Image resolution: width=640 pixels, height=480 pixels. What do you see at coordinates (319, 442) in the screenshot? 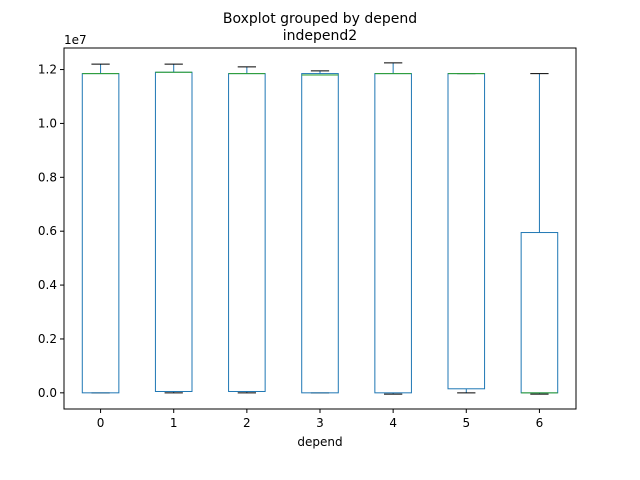
I see `x-axis-label: depend` at bounding box center [319, 442].